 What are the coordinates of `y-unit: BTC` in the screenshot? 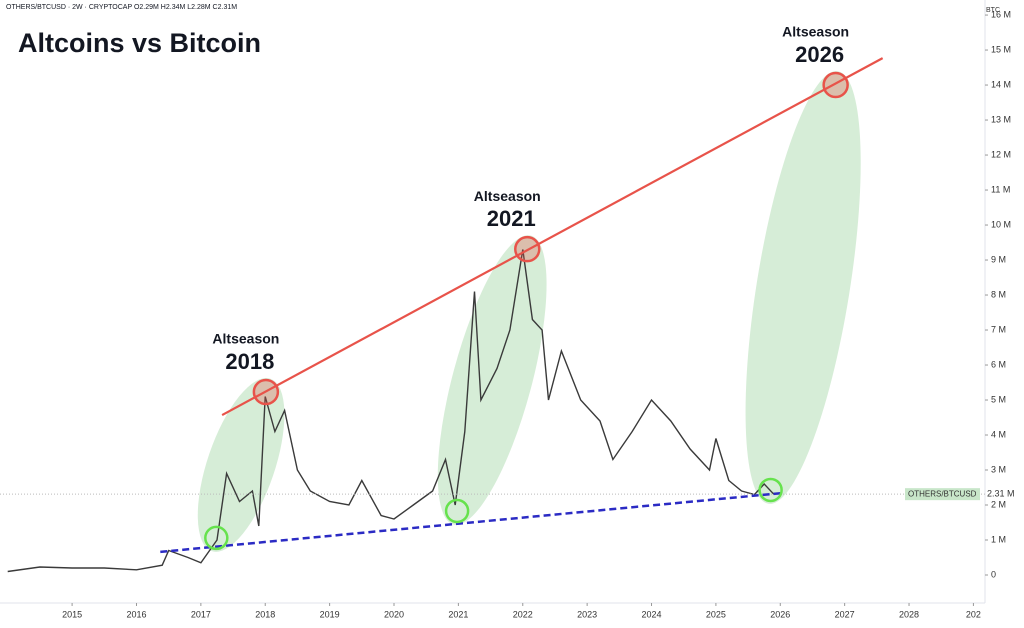 It's located at (993, 10).